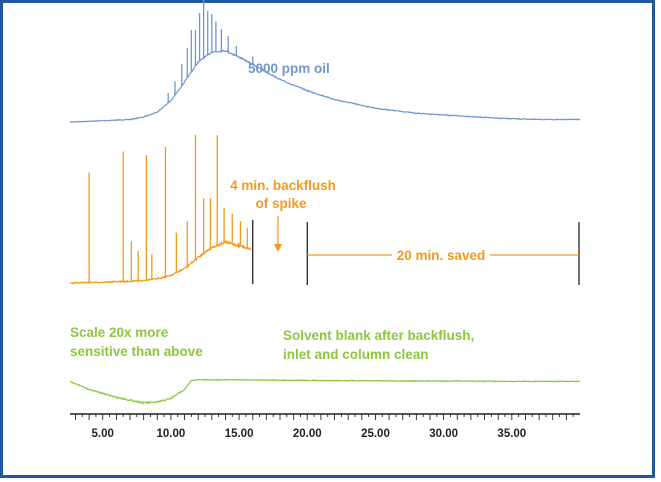 The image size is (661, 482). What do you see at coordinates (281, 203) in the screenshot?
I see `backflush-label-line2: of spike` at bounding box center [281, 203].